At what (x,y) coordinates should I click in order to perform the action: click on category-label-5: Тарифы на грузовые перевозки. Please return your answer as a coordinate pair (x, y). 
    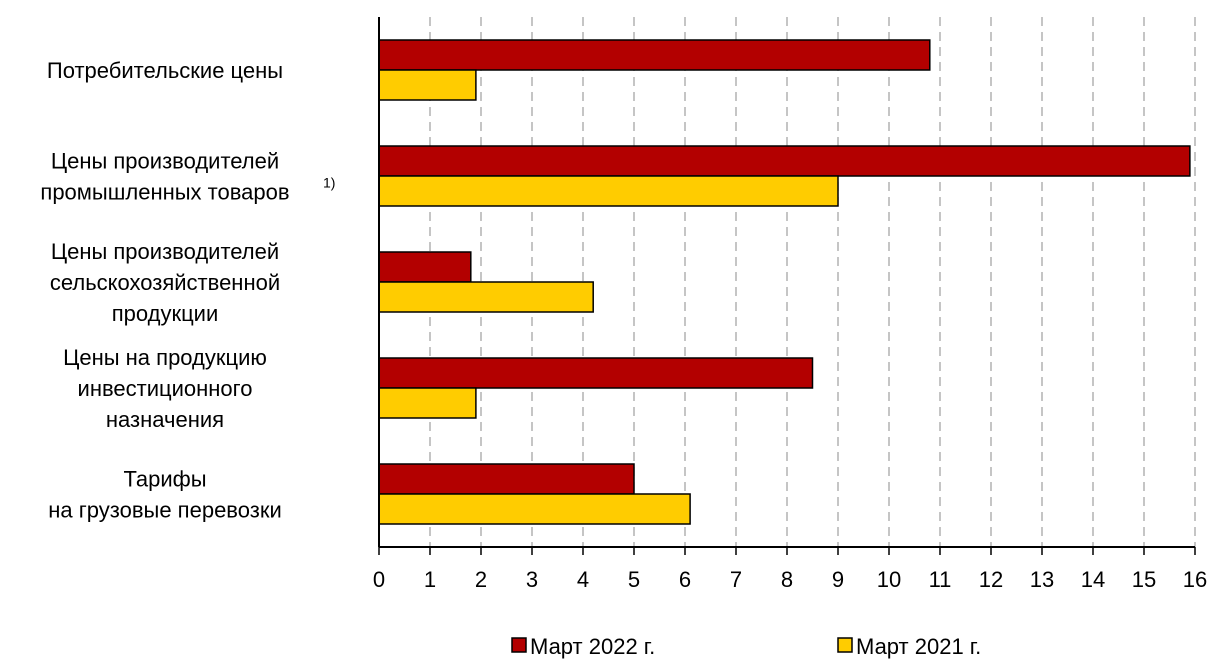
    Looking at the image, I should click on (164, 495).